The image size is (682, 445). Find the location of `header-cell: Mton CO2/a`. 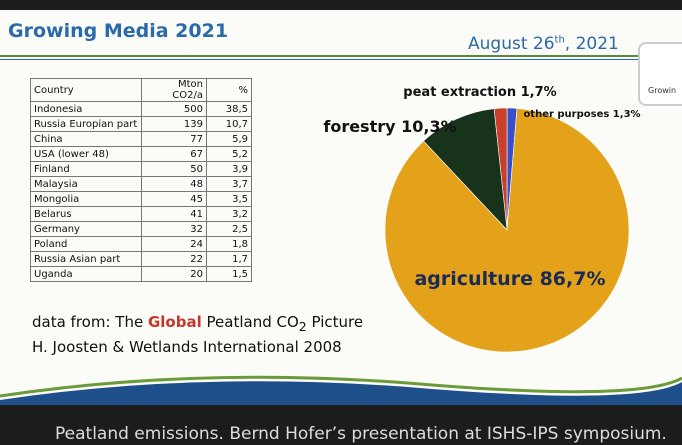

header-cell: Mton CO2/a is located at coordinates (174, 90).